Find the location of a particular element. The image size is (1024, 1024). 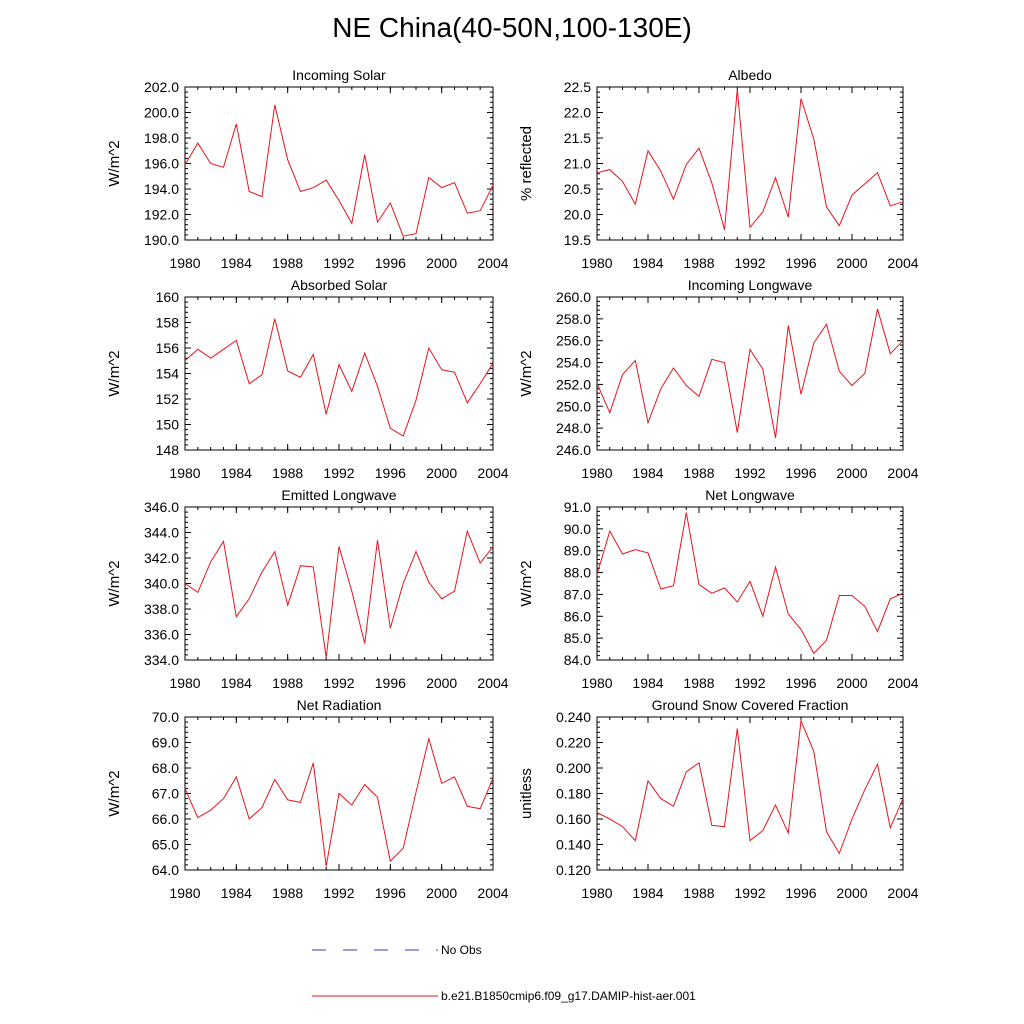

y-tick-label: 256.0 is located at coordinates (573, 341).